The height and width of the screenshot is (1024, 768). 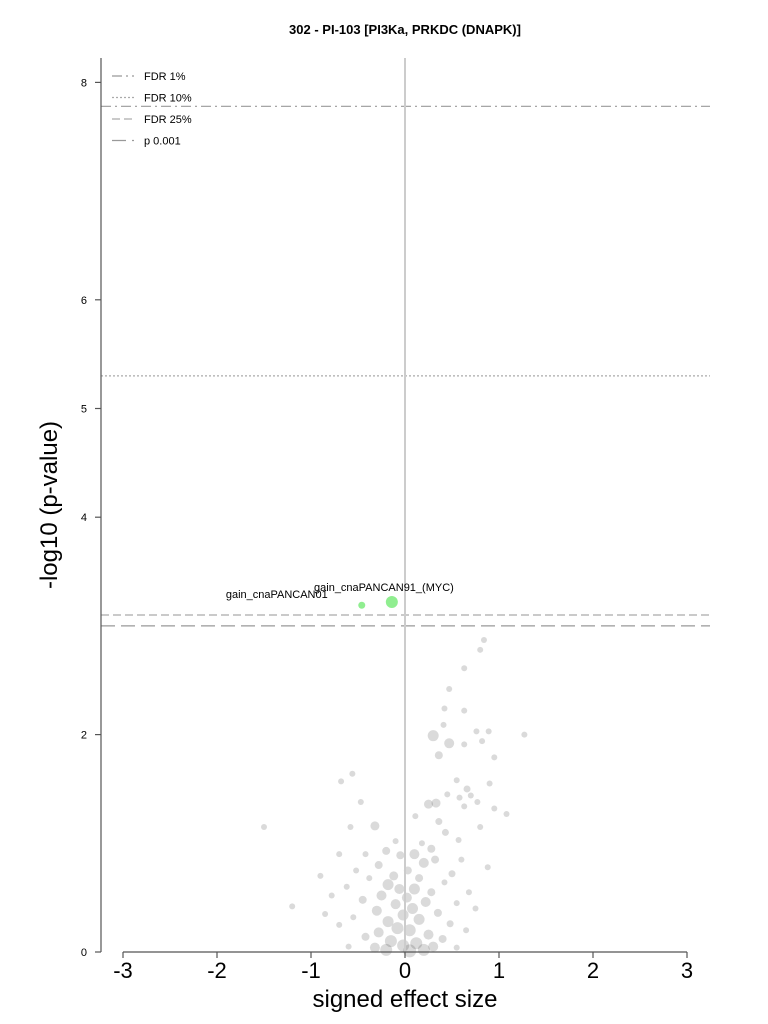 I want to click on highlight-layer: gain_cnaPANCAN91_(MYC)gain_cnaPANCAN01, so click(x=340, y=595).